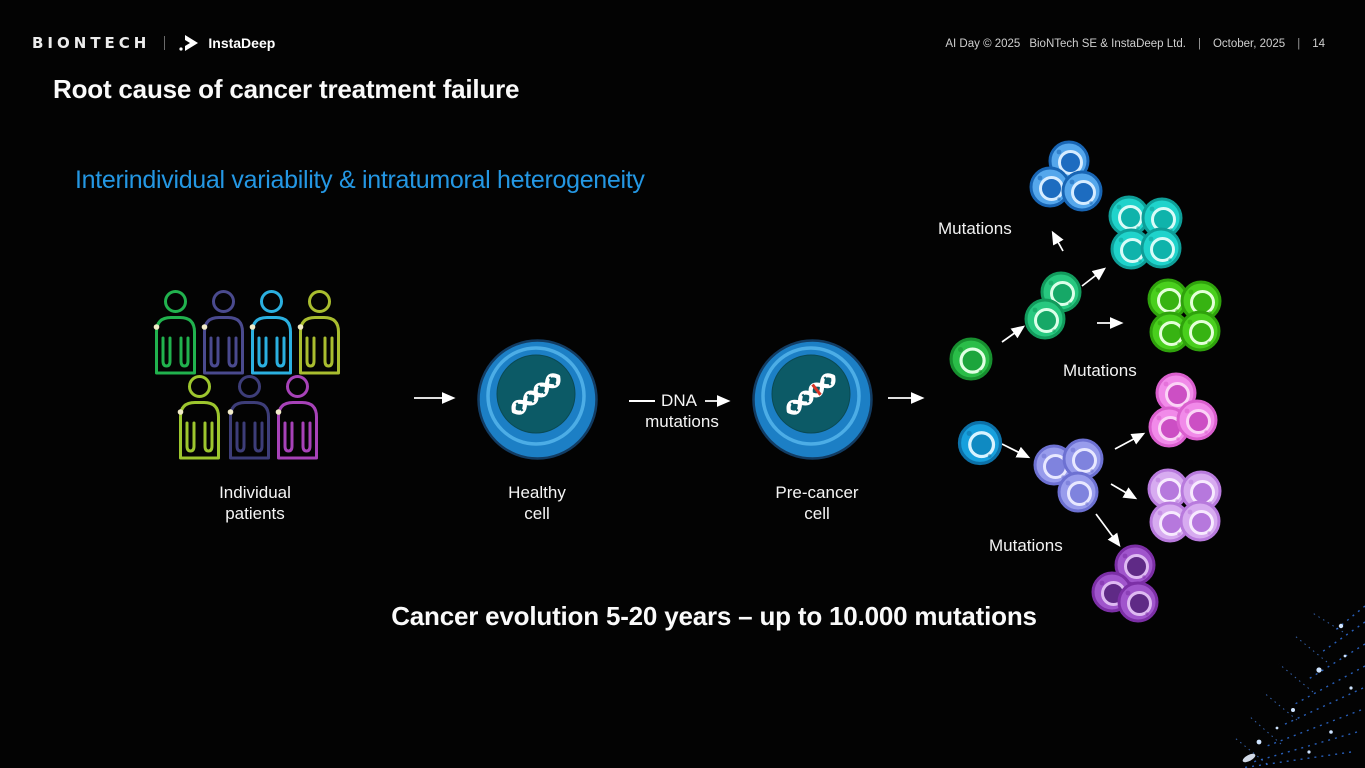  I want to click on instadeep-play-icon, so click(189, 43).